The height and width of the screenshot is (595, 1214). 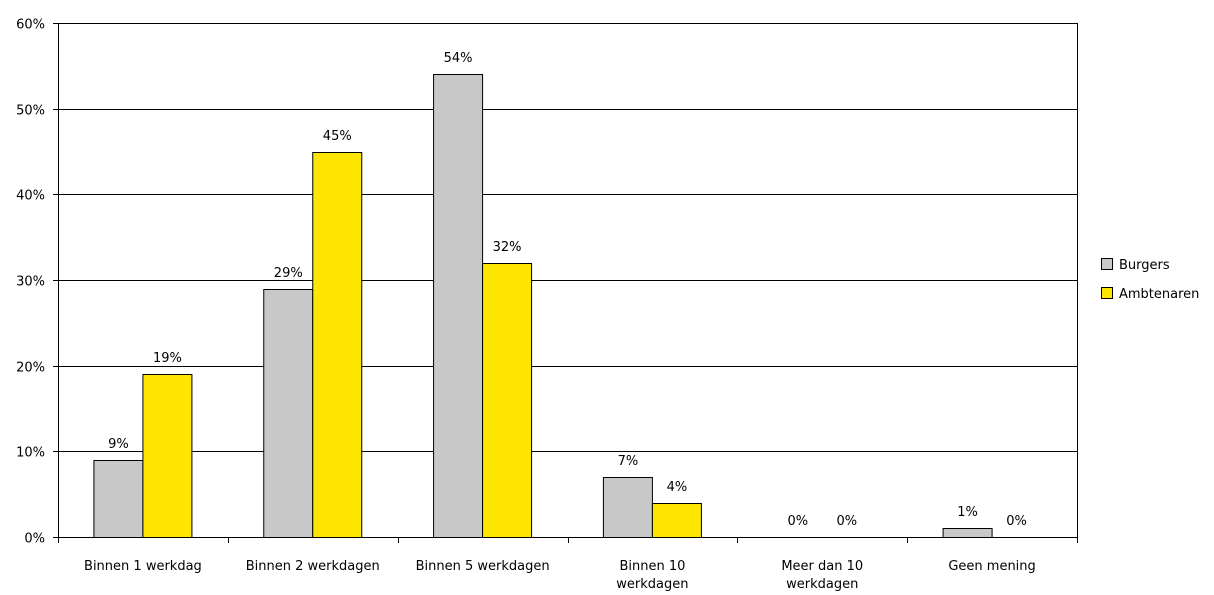 What do you see at coordinates (118, 444) in the screenshot?
I see `data-label: 9%` at bounding box center [118, 444].